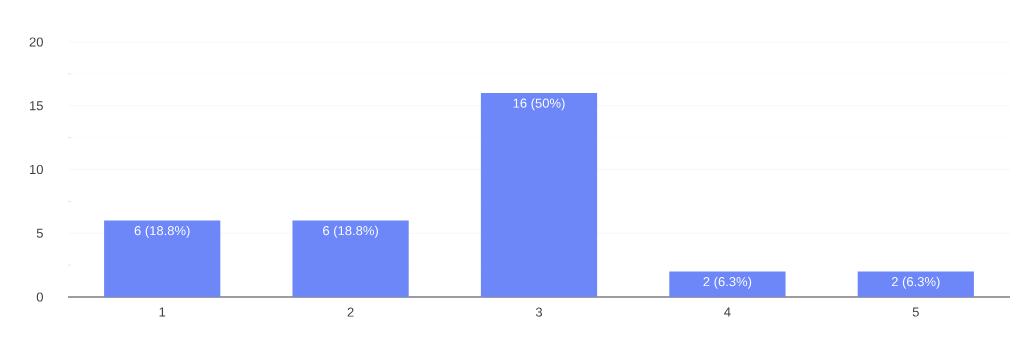 The height and width of the screenshot is (349, 1016). What do you see at coordinates (36, 42) in the screenshot?
I see `y-tick-label: 20` at bounding box center [36, 42].